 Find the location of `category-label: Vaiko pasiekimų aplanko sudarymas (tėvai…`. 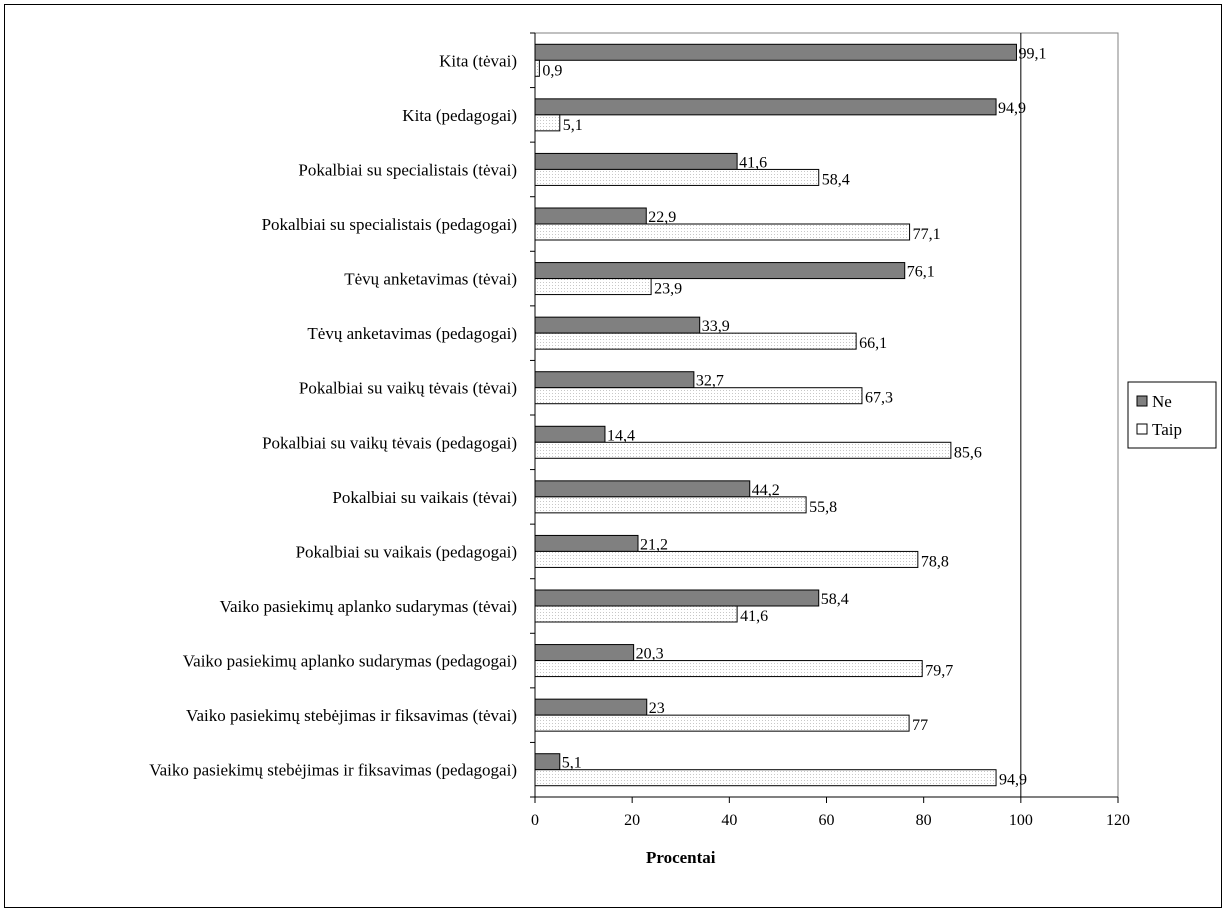

category-label: Vaiko pasiekimų aplanko sudarymas (tėvai… is located at coordinates (368, 606).